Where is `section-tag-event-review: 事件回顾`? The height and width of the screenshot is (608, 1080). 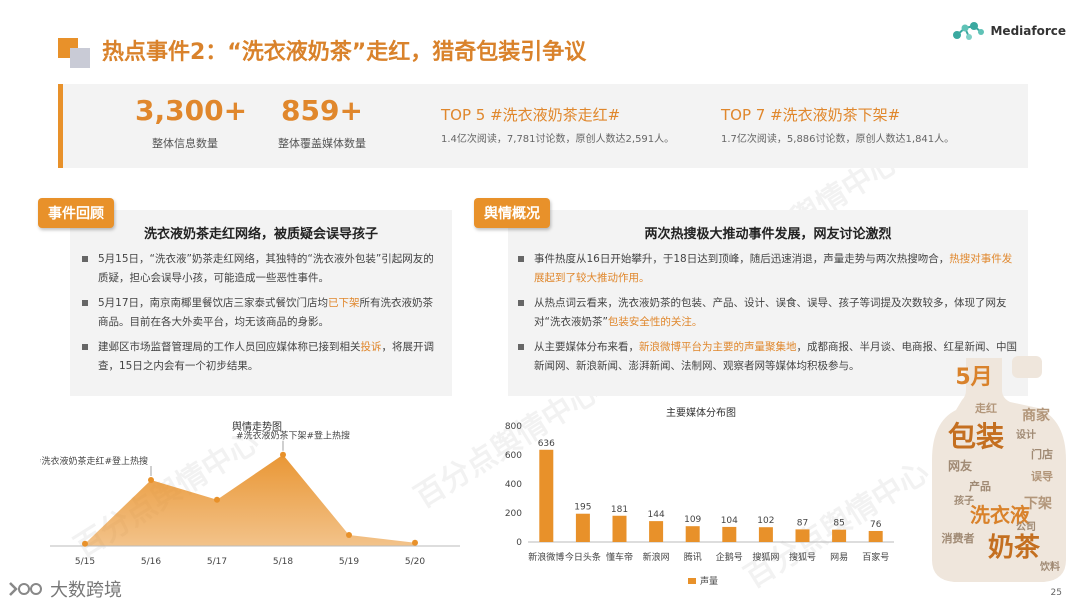 section-tag-event-review: 事件回顾 is located at coordinates (76, 213).